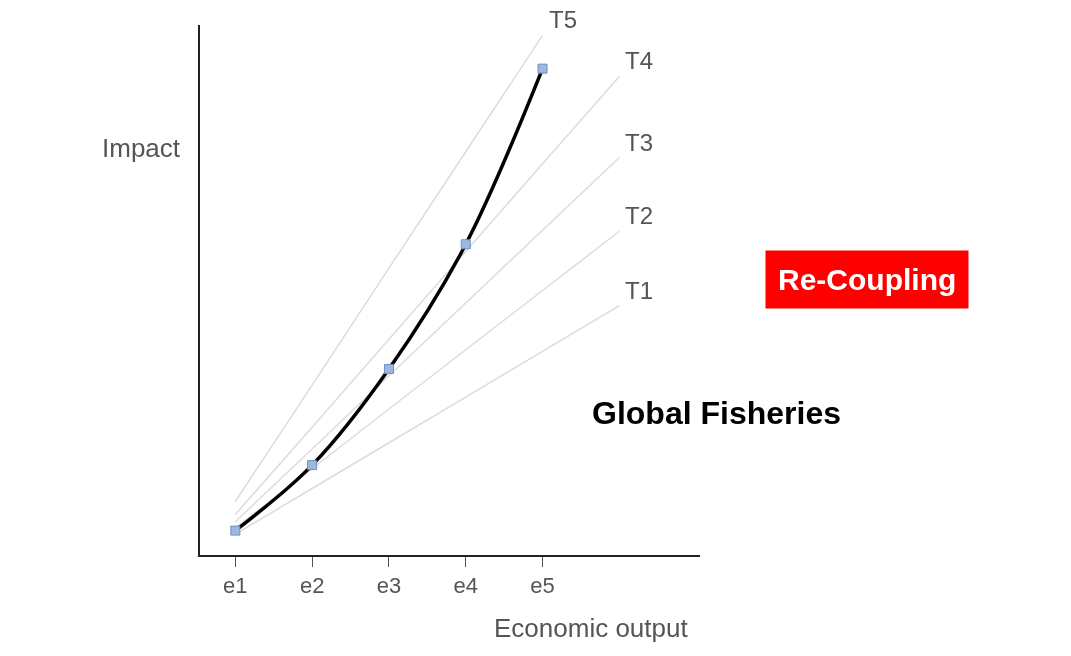 This screenshot has width=1071, height=656. What do you see at coordinates (465, 586) in the screenshot?
I see `x-tick-label: e4` at bounding box center [465, 586].